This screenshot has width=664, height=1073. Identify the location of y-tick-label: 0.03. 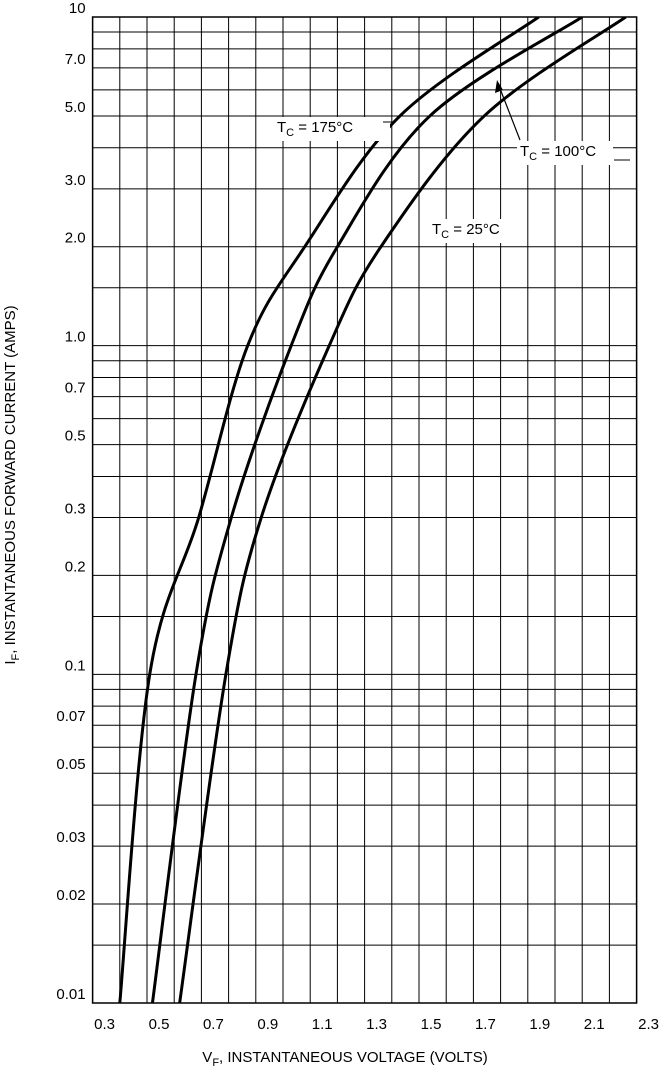
(70, 837).